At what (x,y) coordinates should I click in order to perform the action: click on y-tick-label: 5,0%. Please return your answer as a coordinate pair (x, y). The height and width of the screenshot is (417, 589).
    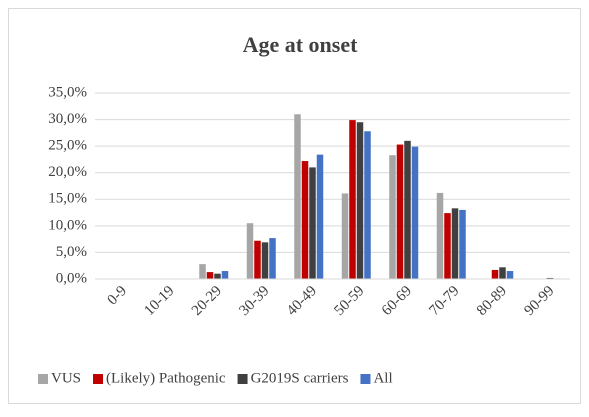
    Looking at the image, I should click on (71, 252).